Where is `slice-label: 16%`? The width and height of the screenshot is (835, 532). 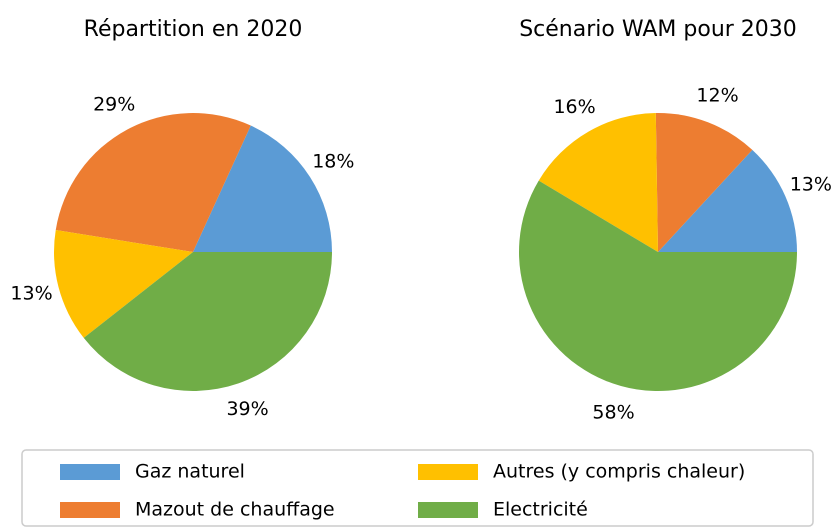 slice-label: 16% is located at coordinates (574, 107).